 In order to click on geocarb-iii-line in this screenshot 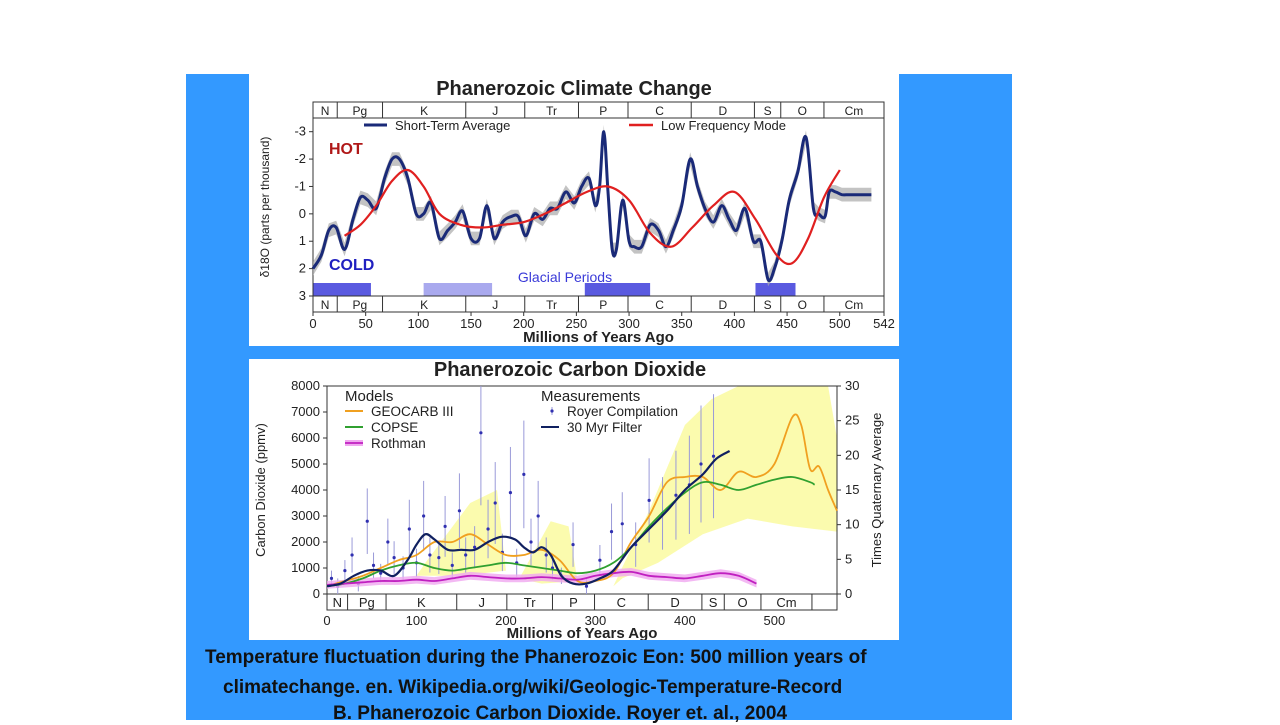, I will do `click(582, 500)`.